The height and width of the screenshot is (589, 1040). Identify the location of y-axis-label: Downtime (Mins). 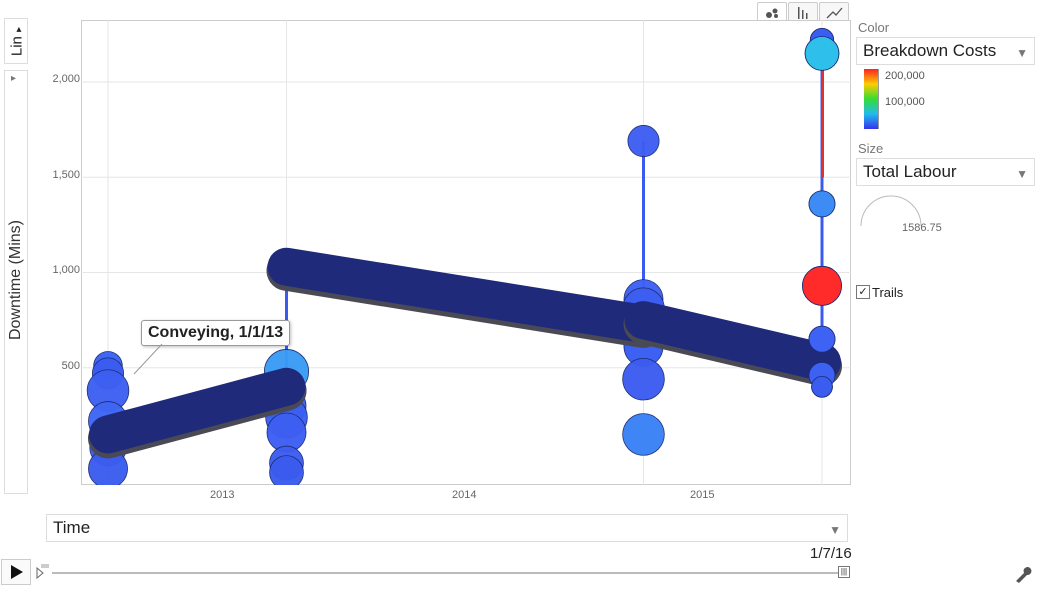
(15, 280).